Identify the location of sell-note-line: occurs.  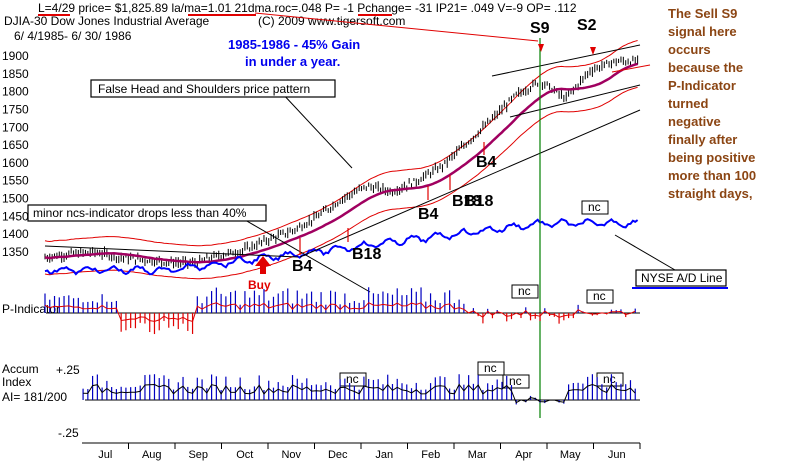
(689, 49).